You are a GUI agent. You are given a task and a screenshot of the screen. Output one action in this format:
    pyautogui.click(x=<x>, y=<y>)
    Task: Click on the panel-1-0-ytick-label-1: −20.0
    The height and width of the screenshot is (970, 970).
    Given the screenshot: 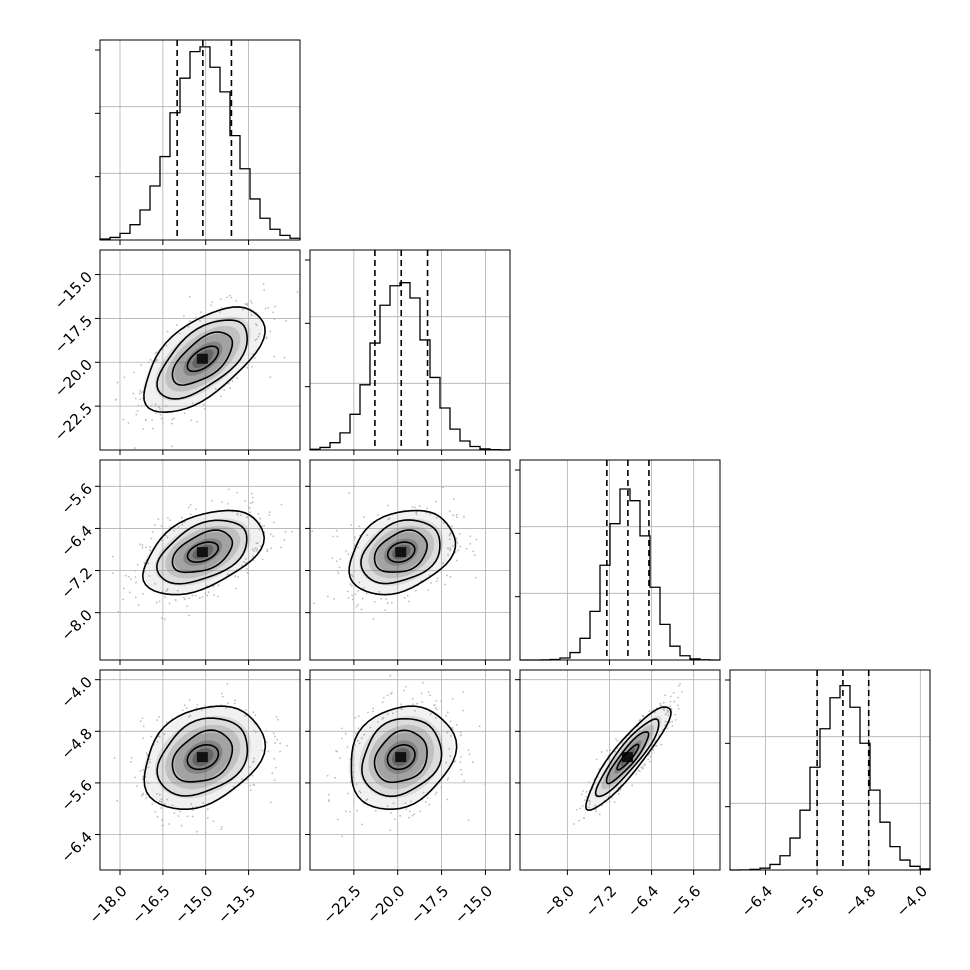 What is the action you would take?
    pyautogui.click(x=73, y=378)
    